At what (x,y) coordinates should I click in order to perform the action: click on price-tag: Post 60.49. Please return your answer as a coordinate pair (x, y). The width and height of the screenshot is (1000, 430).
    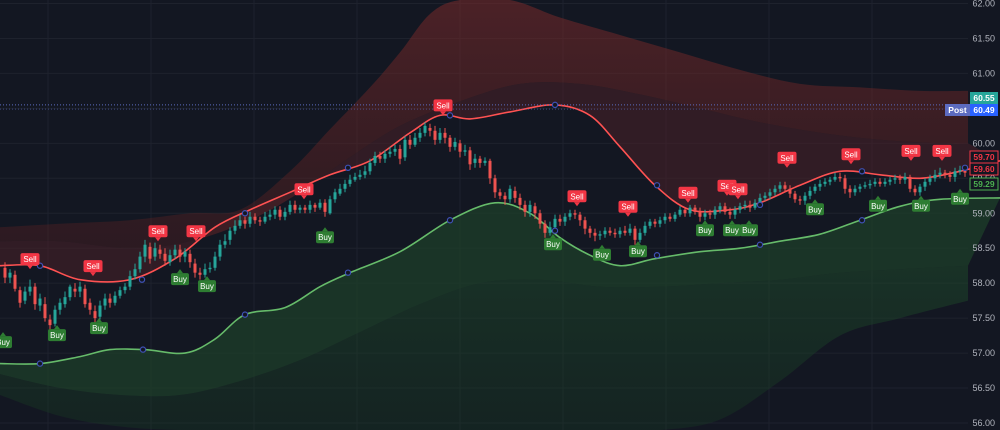
    Looking at the image, I should click on (971, 110).